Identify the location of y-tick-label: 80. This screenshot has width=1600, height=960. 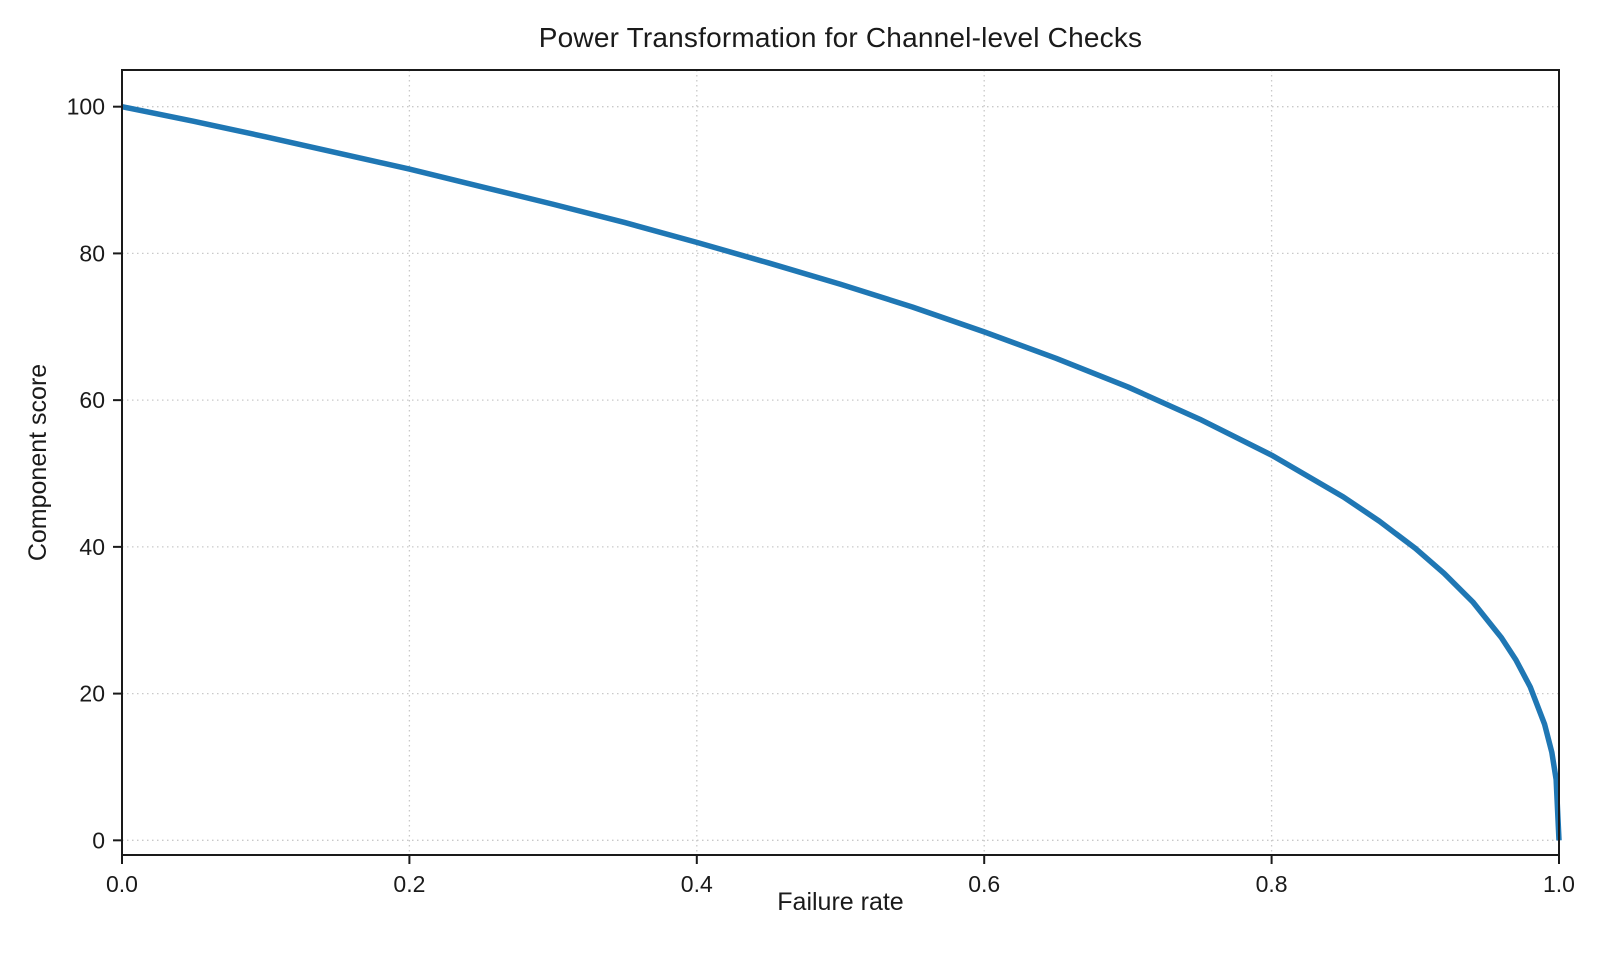
(92, 253).